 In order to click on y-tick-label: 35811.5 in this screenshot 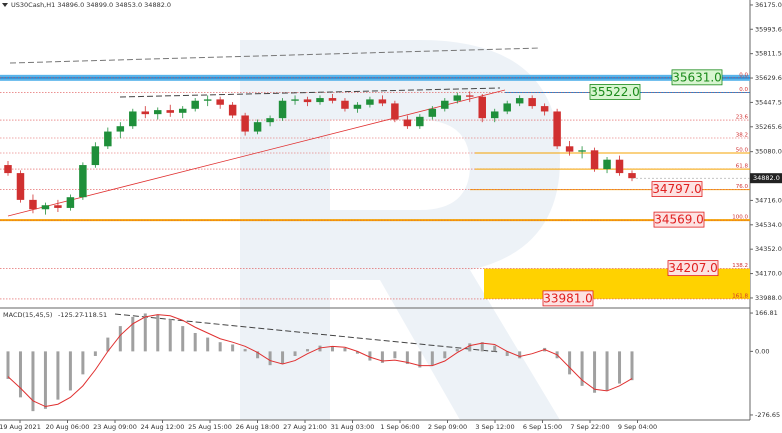, I will do `click(768, 54)`.